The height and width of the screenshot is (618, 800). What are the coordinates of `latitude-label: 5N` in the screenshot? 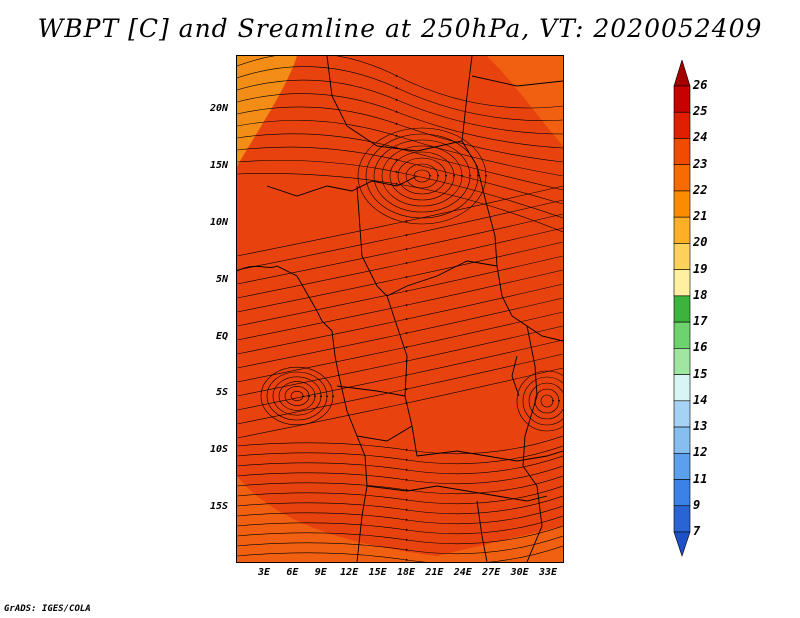 It's located at (221, 279).